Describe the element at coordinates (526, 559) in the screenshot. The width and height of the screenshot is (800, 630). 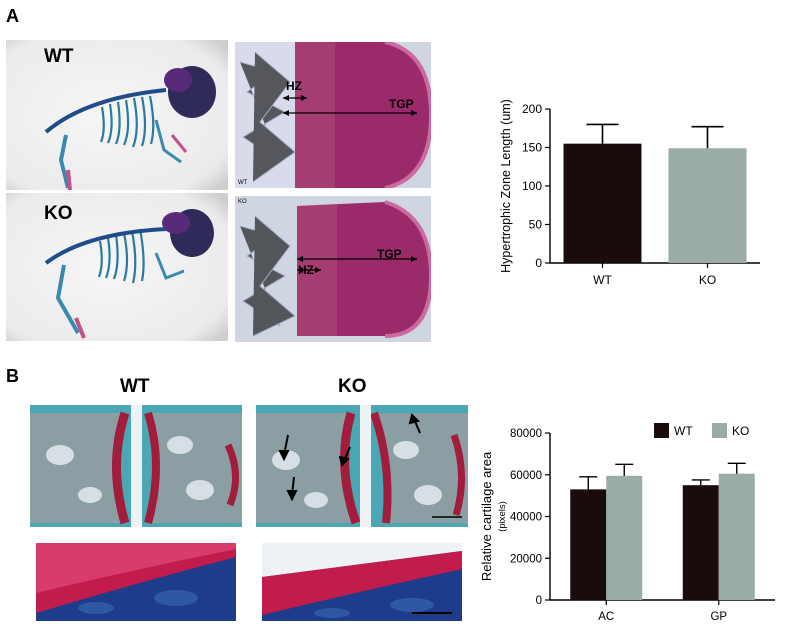
I see `y-tick-label: 20000` at that location.